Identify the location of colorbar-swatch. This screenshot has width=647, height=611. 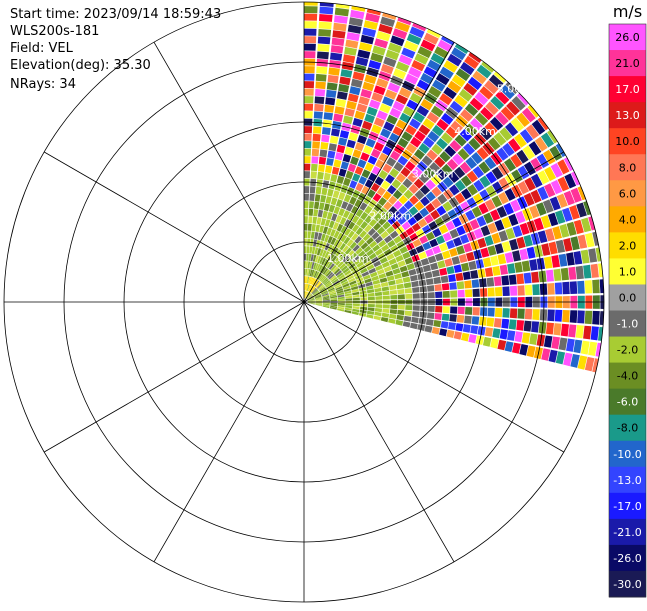
(627, 584).